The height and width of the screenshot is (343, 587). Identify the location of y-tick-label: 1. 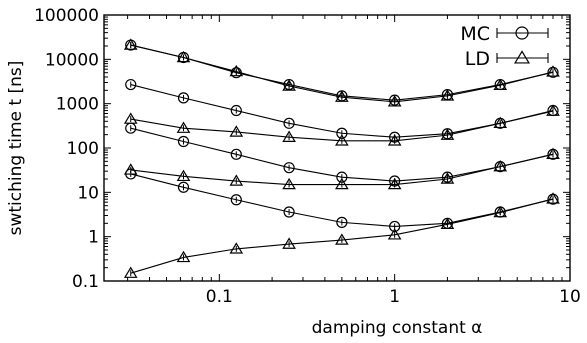
(93, 238).